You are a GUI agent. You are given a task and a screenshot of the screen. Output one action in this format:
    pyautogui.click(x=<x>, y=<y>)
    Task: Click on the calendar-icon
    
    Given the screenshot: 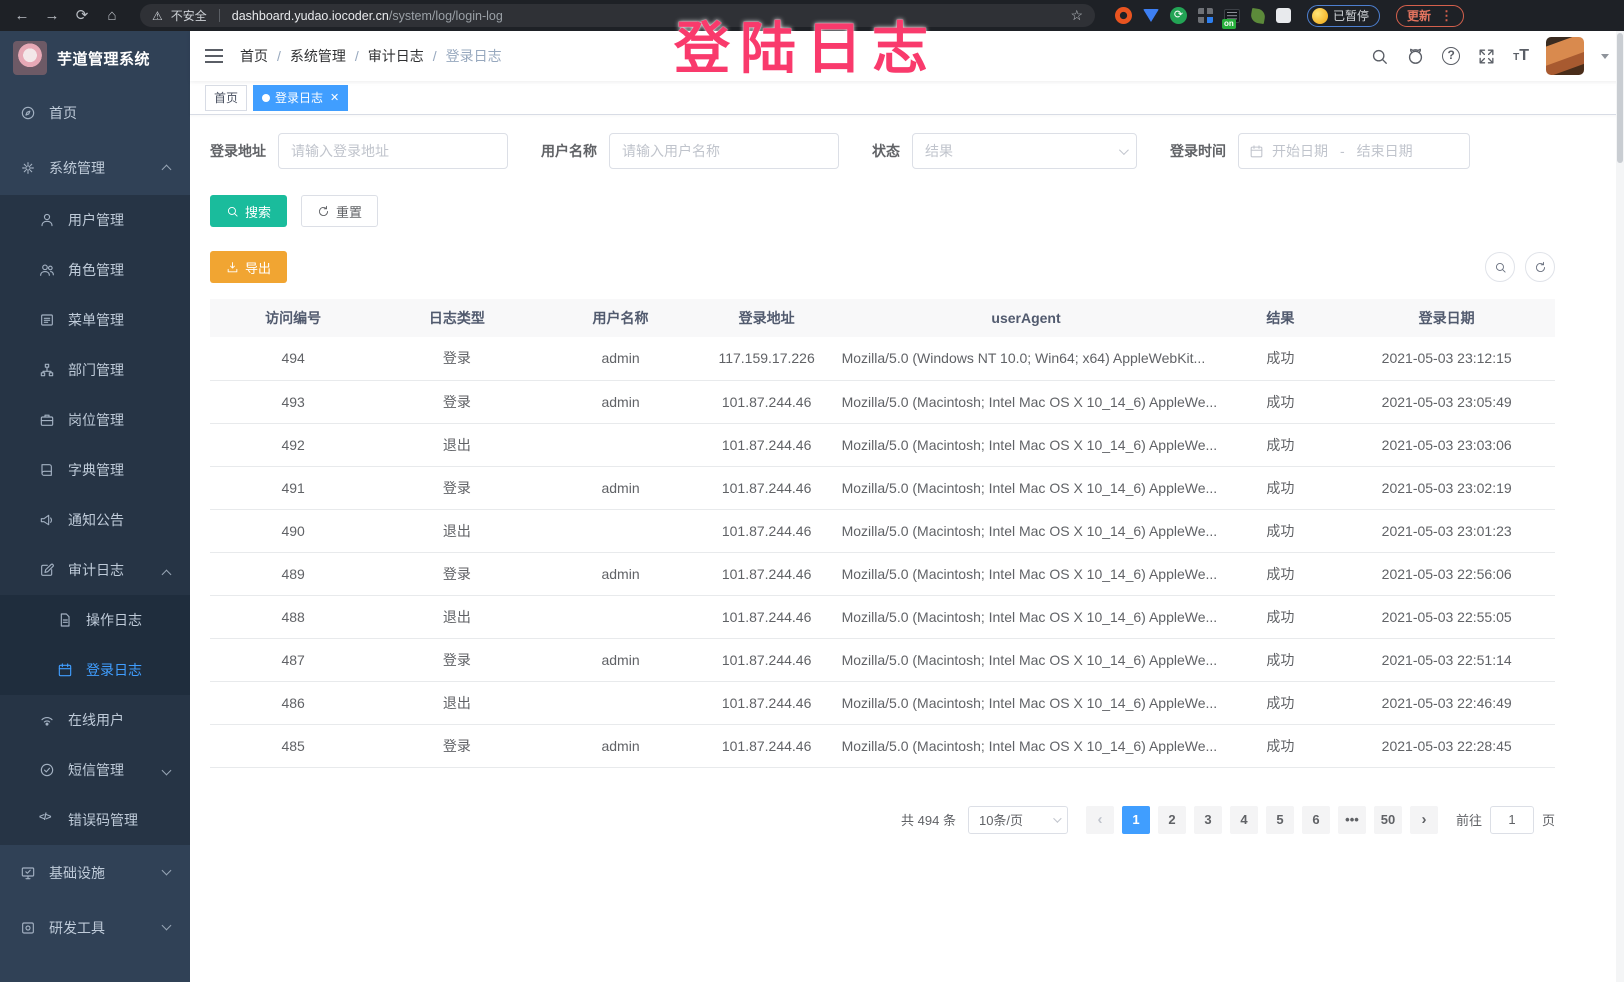 What is the action you would take?
    pyautogui.click(x=65, y=670)
    